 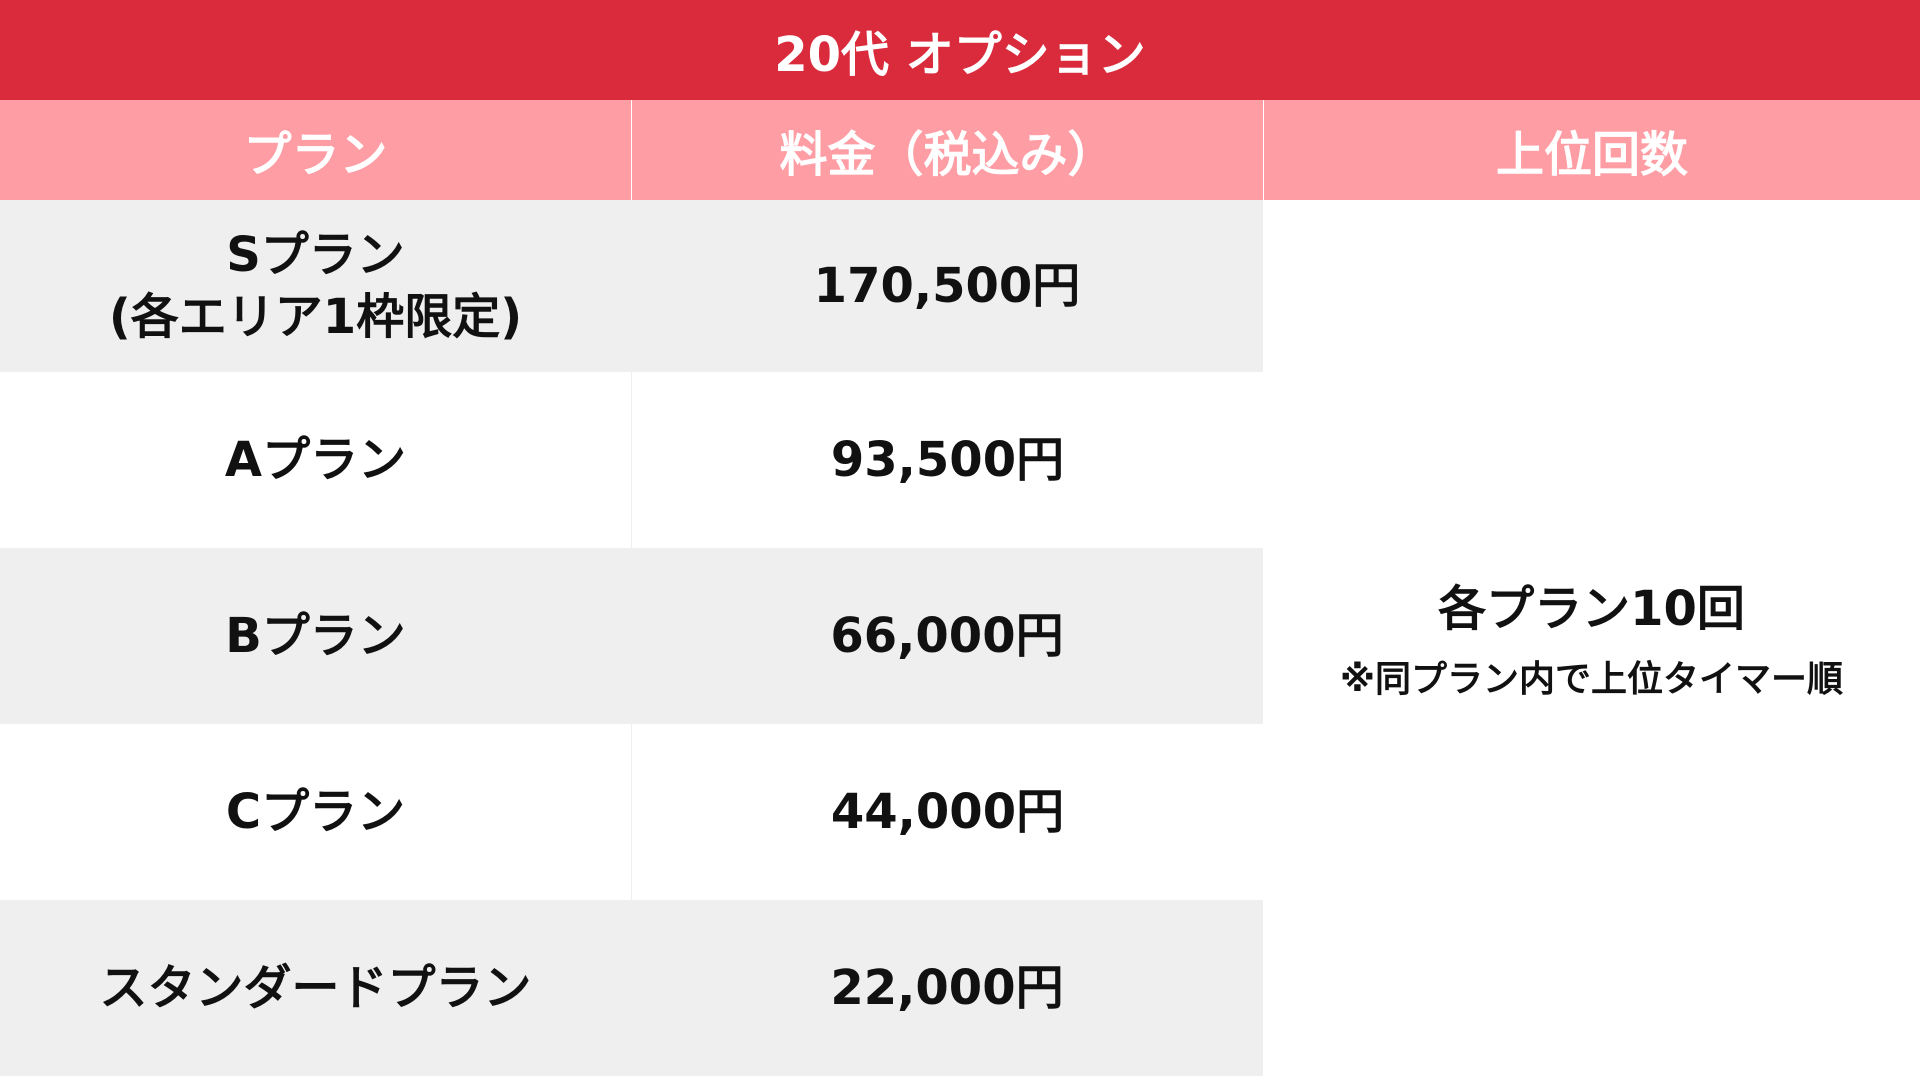 What do you see at coordinates (315, 317) in the screenshot?
I see `plan-note: (各エリア1枠限定)` at bounding box center [315, 317].